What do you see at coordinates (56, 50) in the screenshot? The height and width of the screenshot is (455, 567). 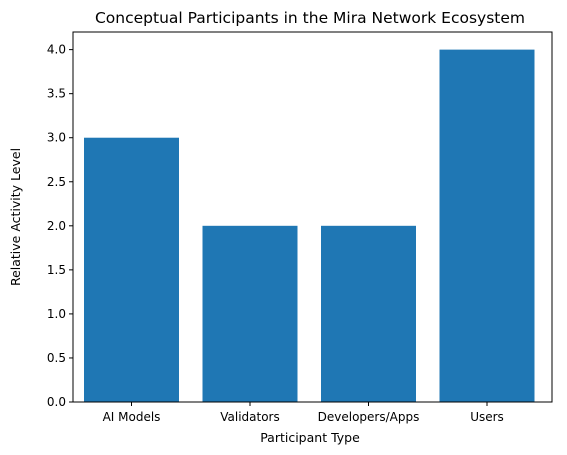 I see `y-tick-label: 4.0` at bounding box center [56, 50].